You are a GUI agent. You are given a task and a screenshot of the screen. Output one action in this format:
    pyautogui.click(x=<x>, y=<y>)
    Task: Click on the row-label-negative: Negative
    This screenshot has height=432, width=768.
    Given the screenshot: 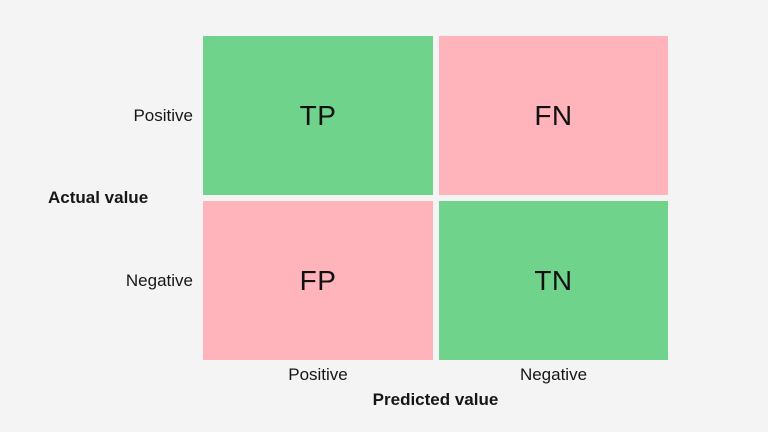 What is the action you would take?
    pyautogui.click(x=159, y=280)
    